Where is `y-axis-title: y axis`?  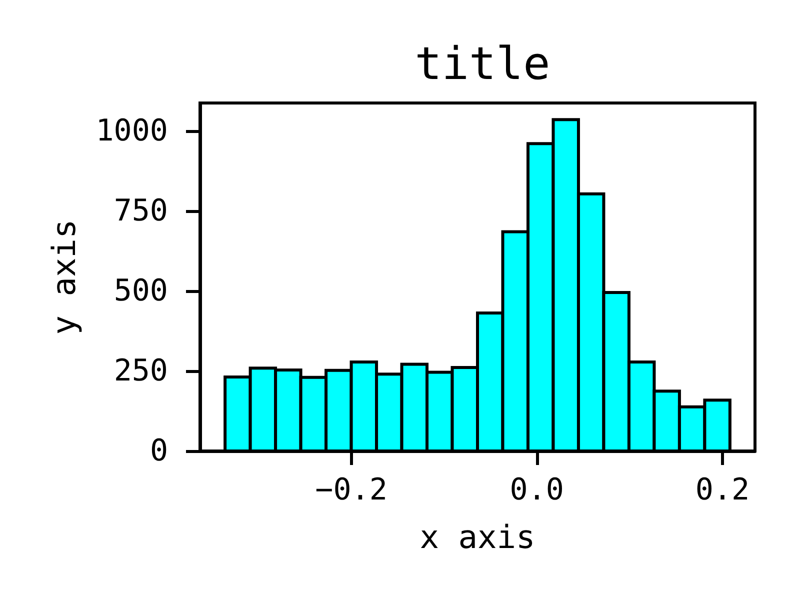 y-axis-title: y axis is located at coordinates (64, 277).